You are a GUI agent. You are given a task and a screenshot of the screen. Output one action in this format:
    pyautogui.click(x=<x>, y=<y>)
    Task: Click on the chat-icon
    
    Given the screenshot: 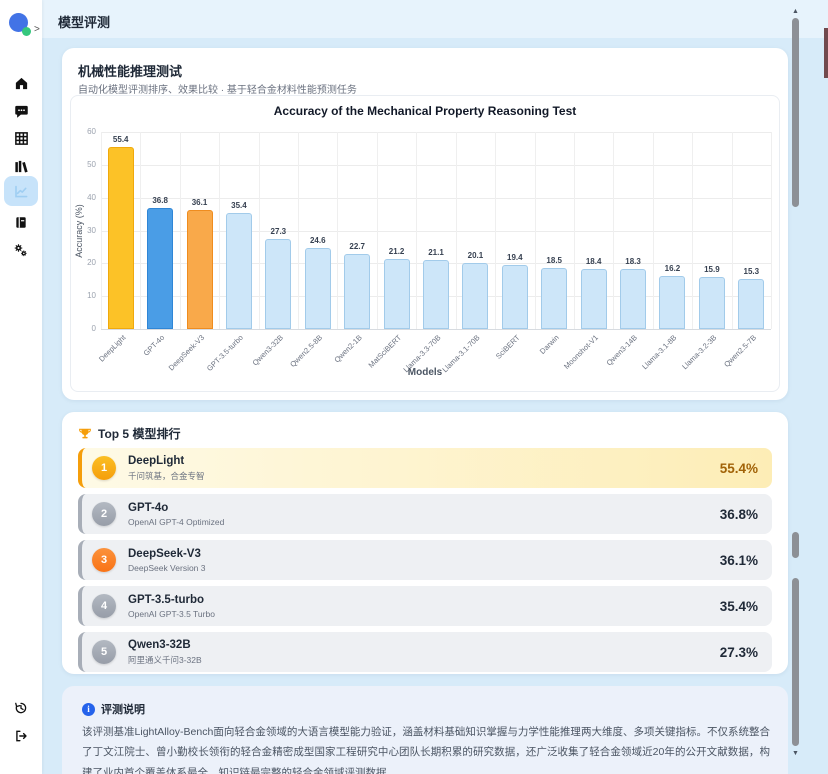 What is the action you would take?
    pyautogui.click(x=21, y=111)
    